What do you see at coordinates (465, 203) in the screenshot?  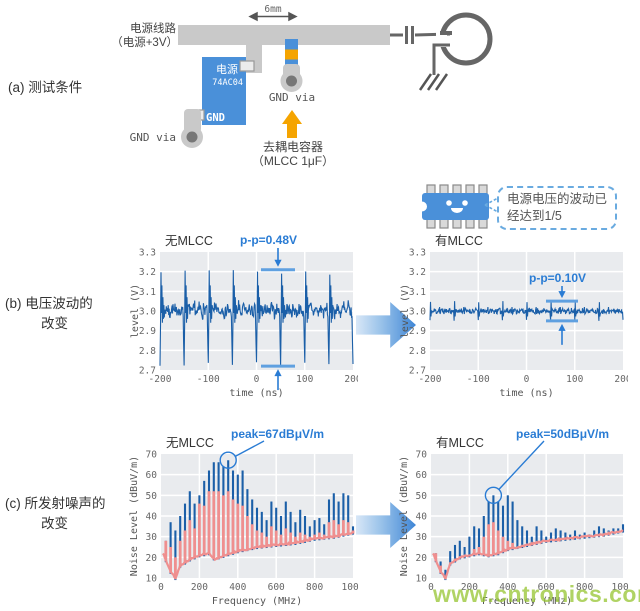 I see `chip-eye-right` at bounding box center [465, 203].